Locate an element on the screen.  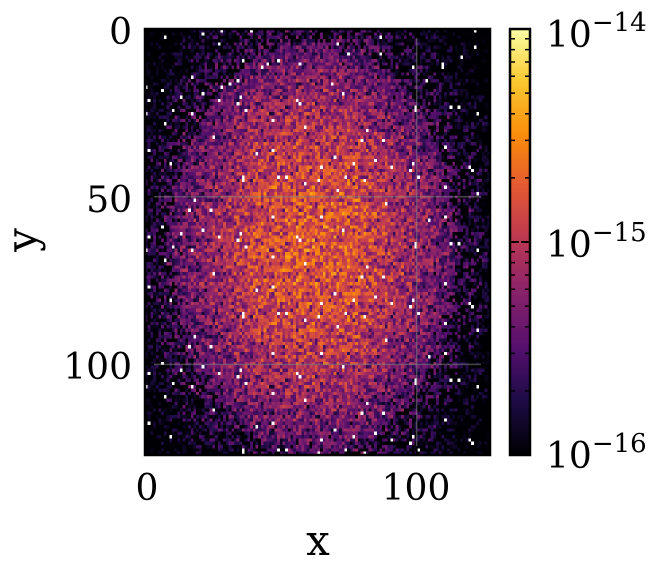
x-axis-label: x is located at coordinates (318, 540).